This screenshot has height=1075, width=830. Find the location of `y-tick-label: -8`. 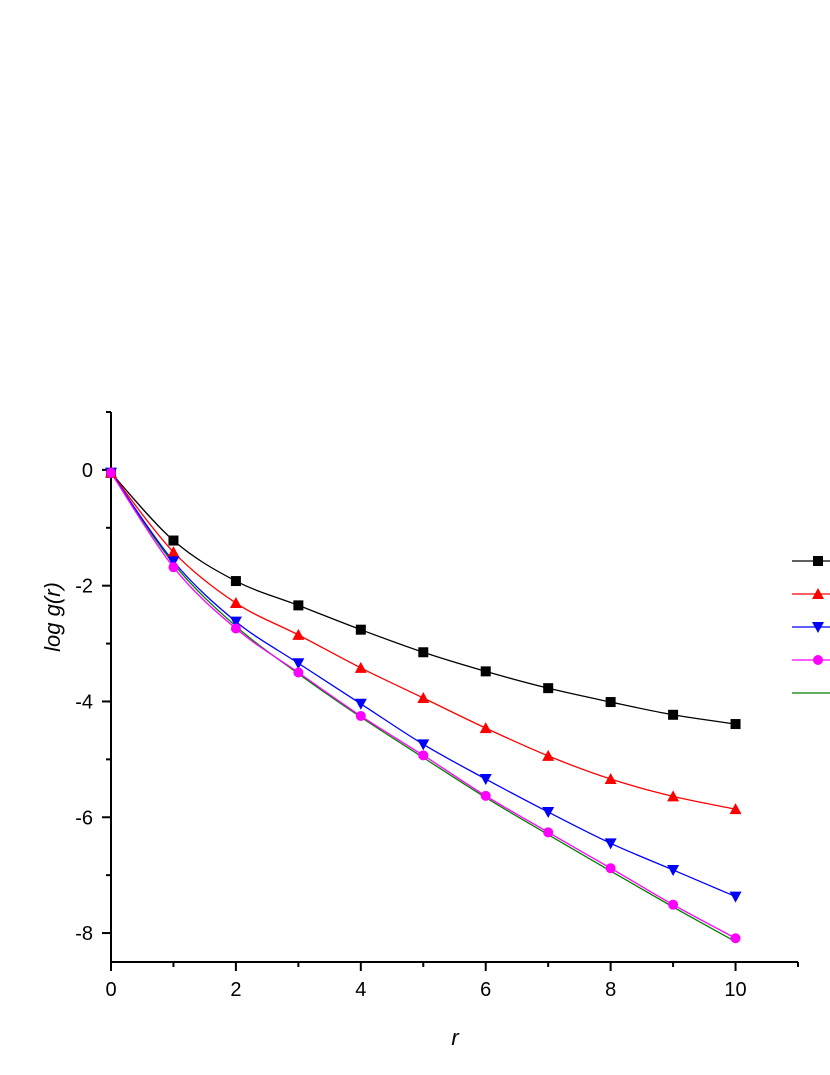

y-tick-label: -8 is located at coordinates (84, 934).